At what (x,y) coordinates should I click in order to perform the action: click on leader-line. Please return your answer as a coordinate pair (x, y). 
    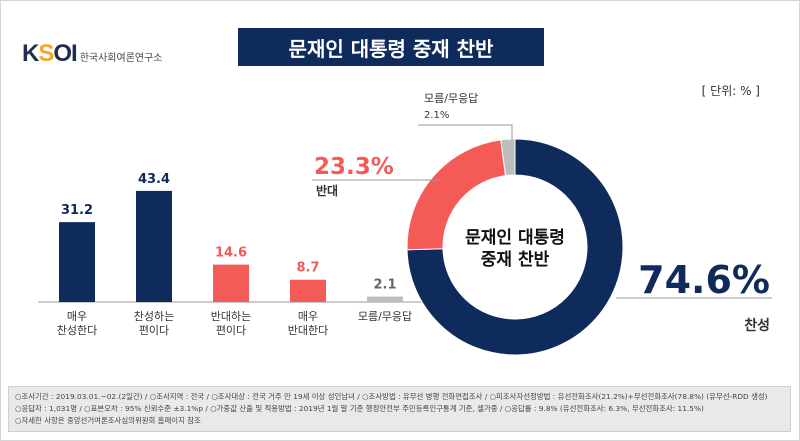
    Looking at the image, I should click on (465, 132).